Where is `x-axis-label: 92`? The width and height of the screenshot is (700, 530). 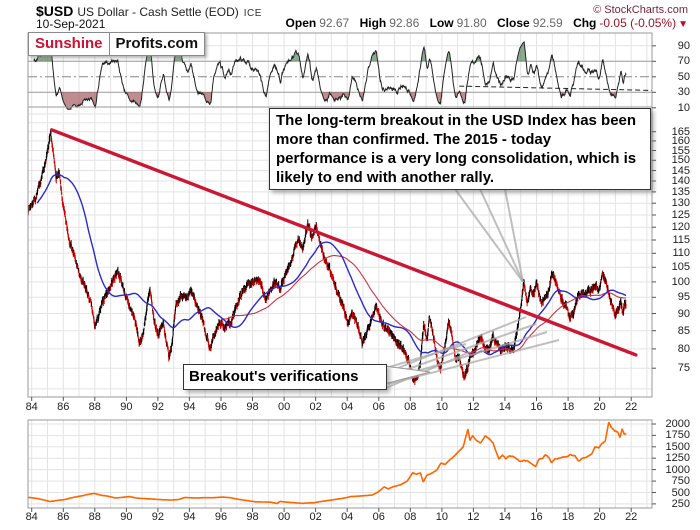
x-axis-label: 92 is located at coordinates (158, 407).